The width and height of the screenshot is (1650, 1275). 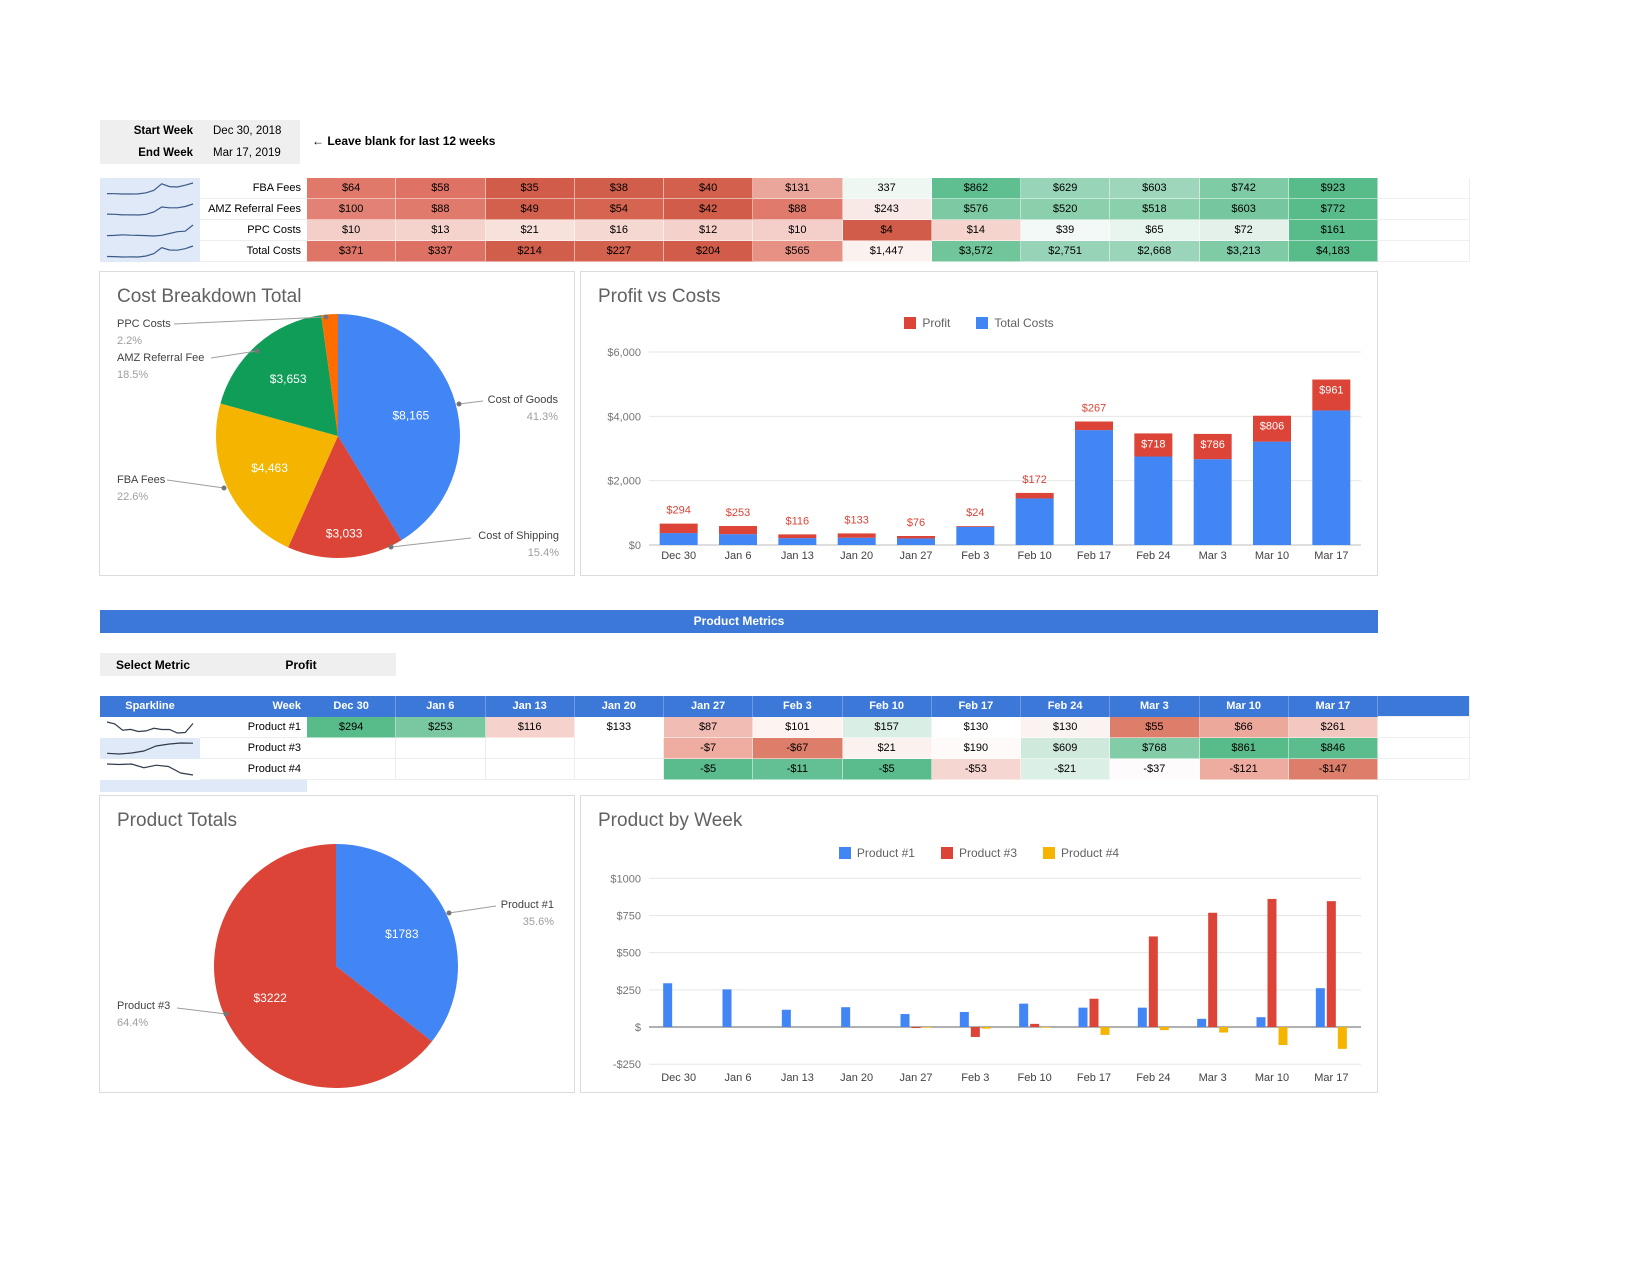 I want to click on table-cell: $16, so click(x=619, y=230).